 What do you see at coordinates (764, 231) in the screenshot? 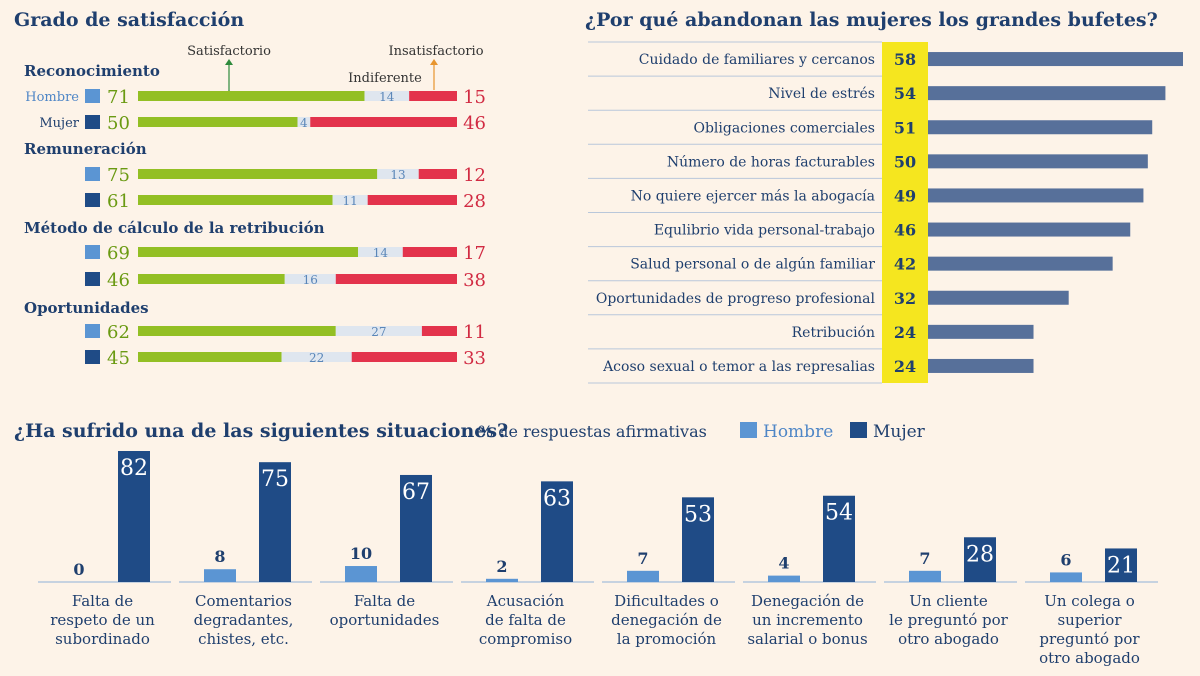
I see `reasons-category-label: Equlibrio vida personal-trabajo` at bounding box center [764, 231].